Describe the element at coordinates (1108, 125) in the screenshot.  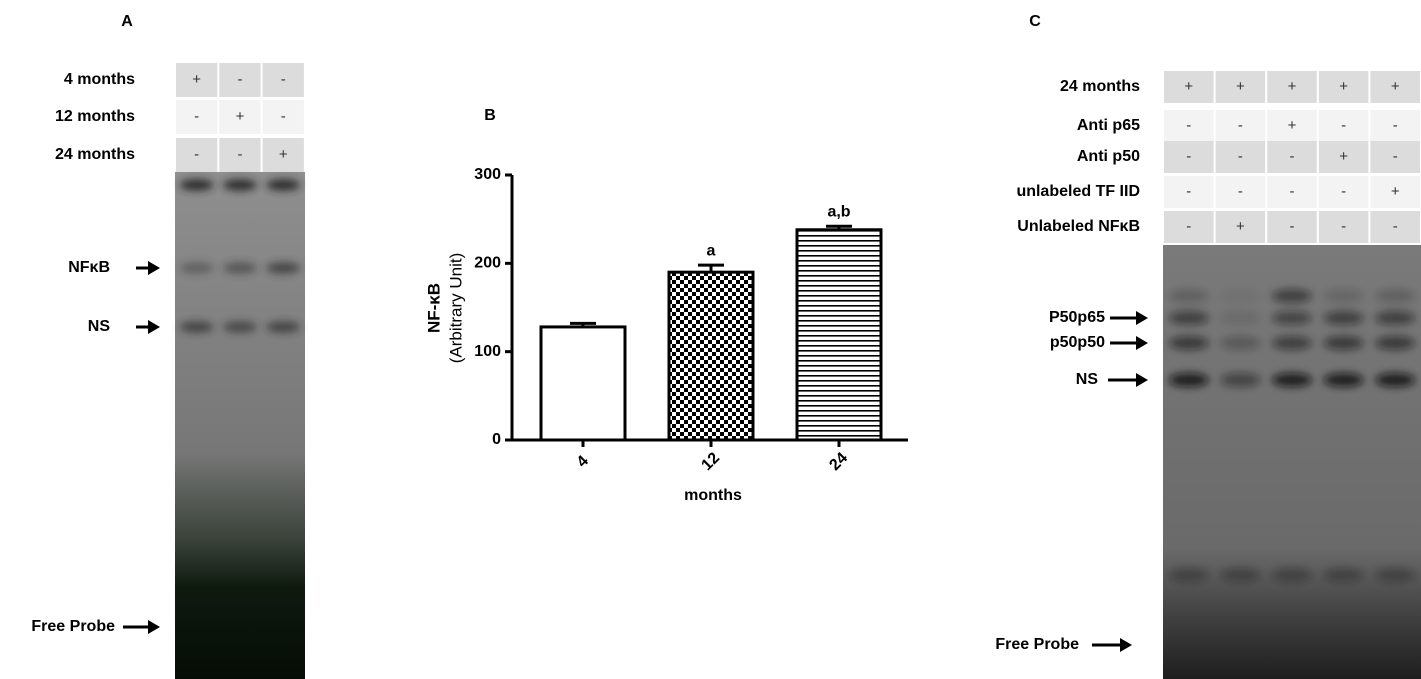
I see `condition-label: Anti p65` at that location.